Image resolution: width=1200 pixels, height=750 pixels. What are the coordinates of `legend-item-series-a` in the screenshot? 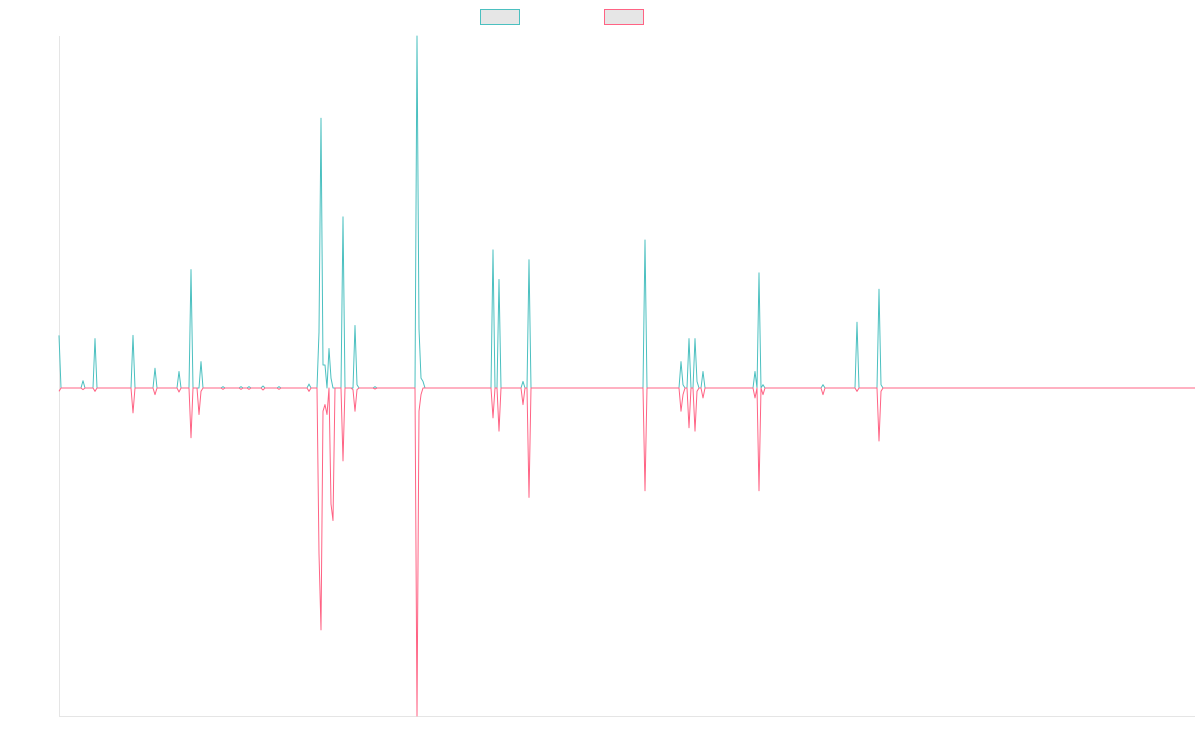 It's located at (503, 17).